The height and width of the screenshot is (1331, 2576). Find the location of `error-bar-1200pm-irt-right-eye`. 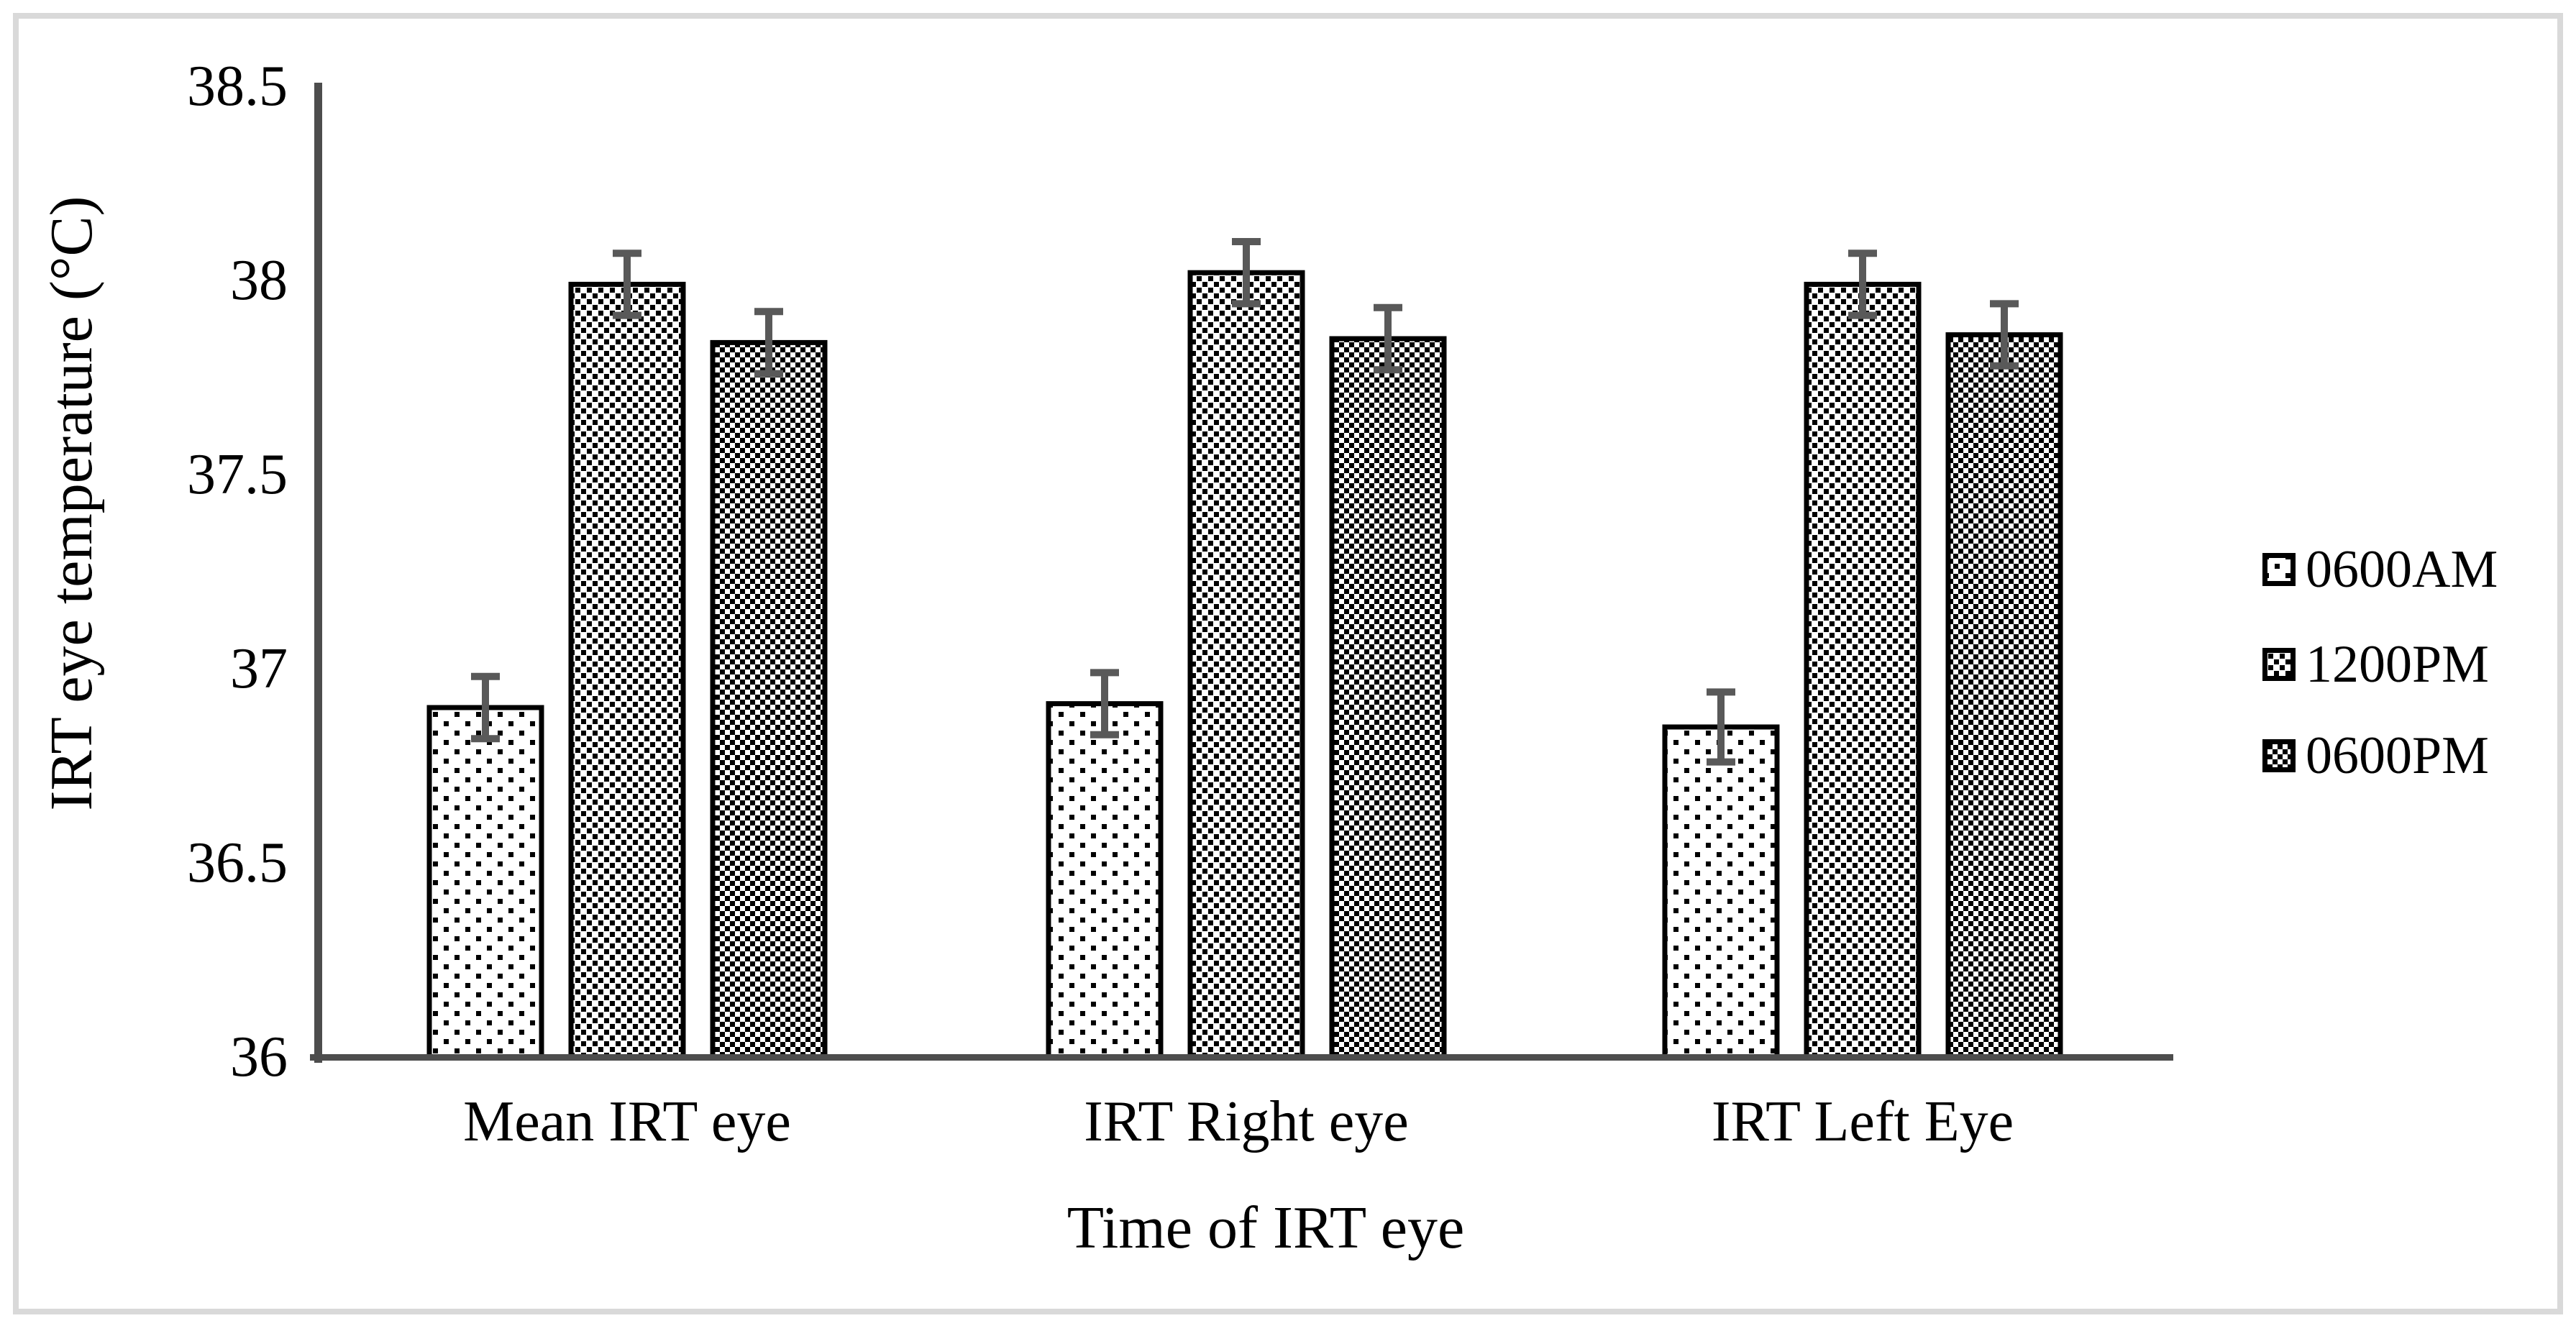

error-bar-1200pm-irt-right-eye is located at coordinates (1246, 273).